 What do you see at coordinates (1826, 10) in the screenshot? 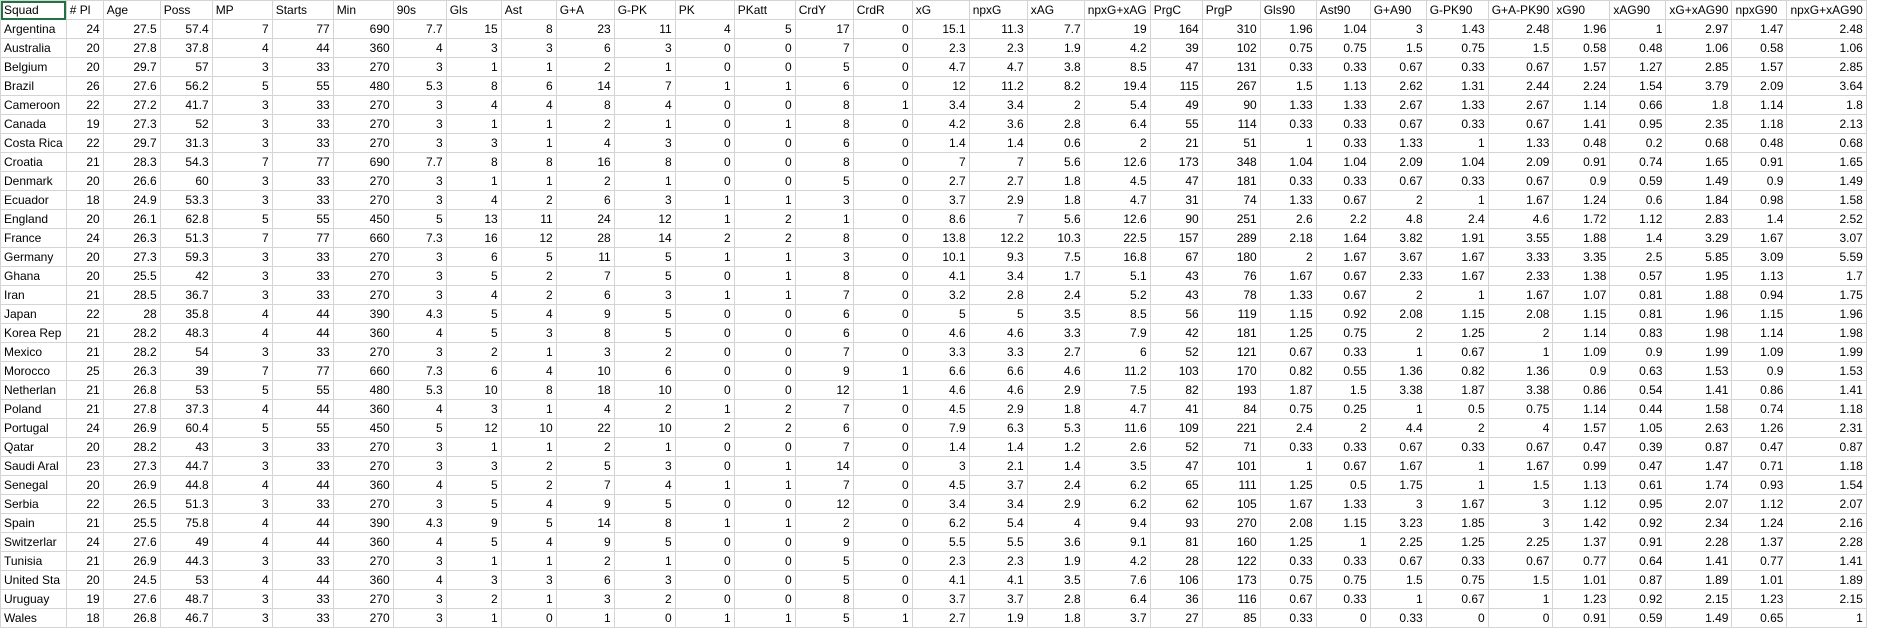
I see `header-cell: npxG+xAG90` at bounding box center [1826, 10].